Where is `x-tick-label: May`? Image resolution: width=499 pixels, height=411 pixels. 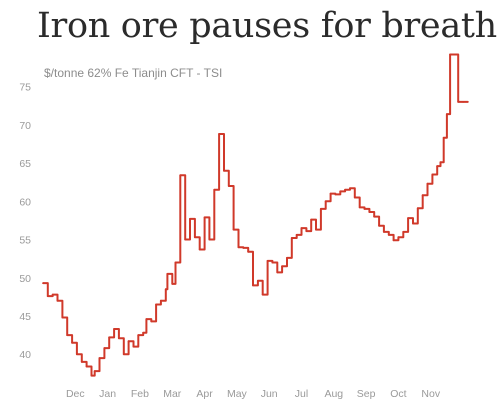 x-tick-label: May is located at coordinates (237, 394).